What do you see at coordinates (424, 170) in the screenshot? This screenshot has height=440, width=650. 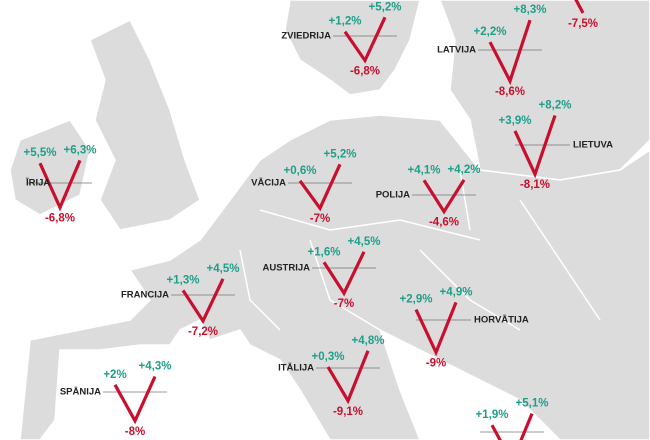 I see `before-label: +4,1%` at bounding box center [424, 170].